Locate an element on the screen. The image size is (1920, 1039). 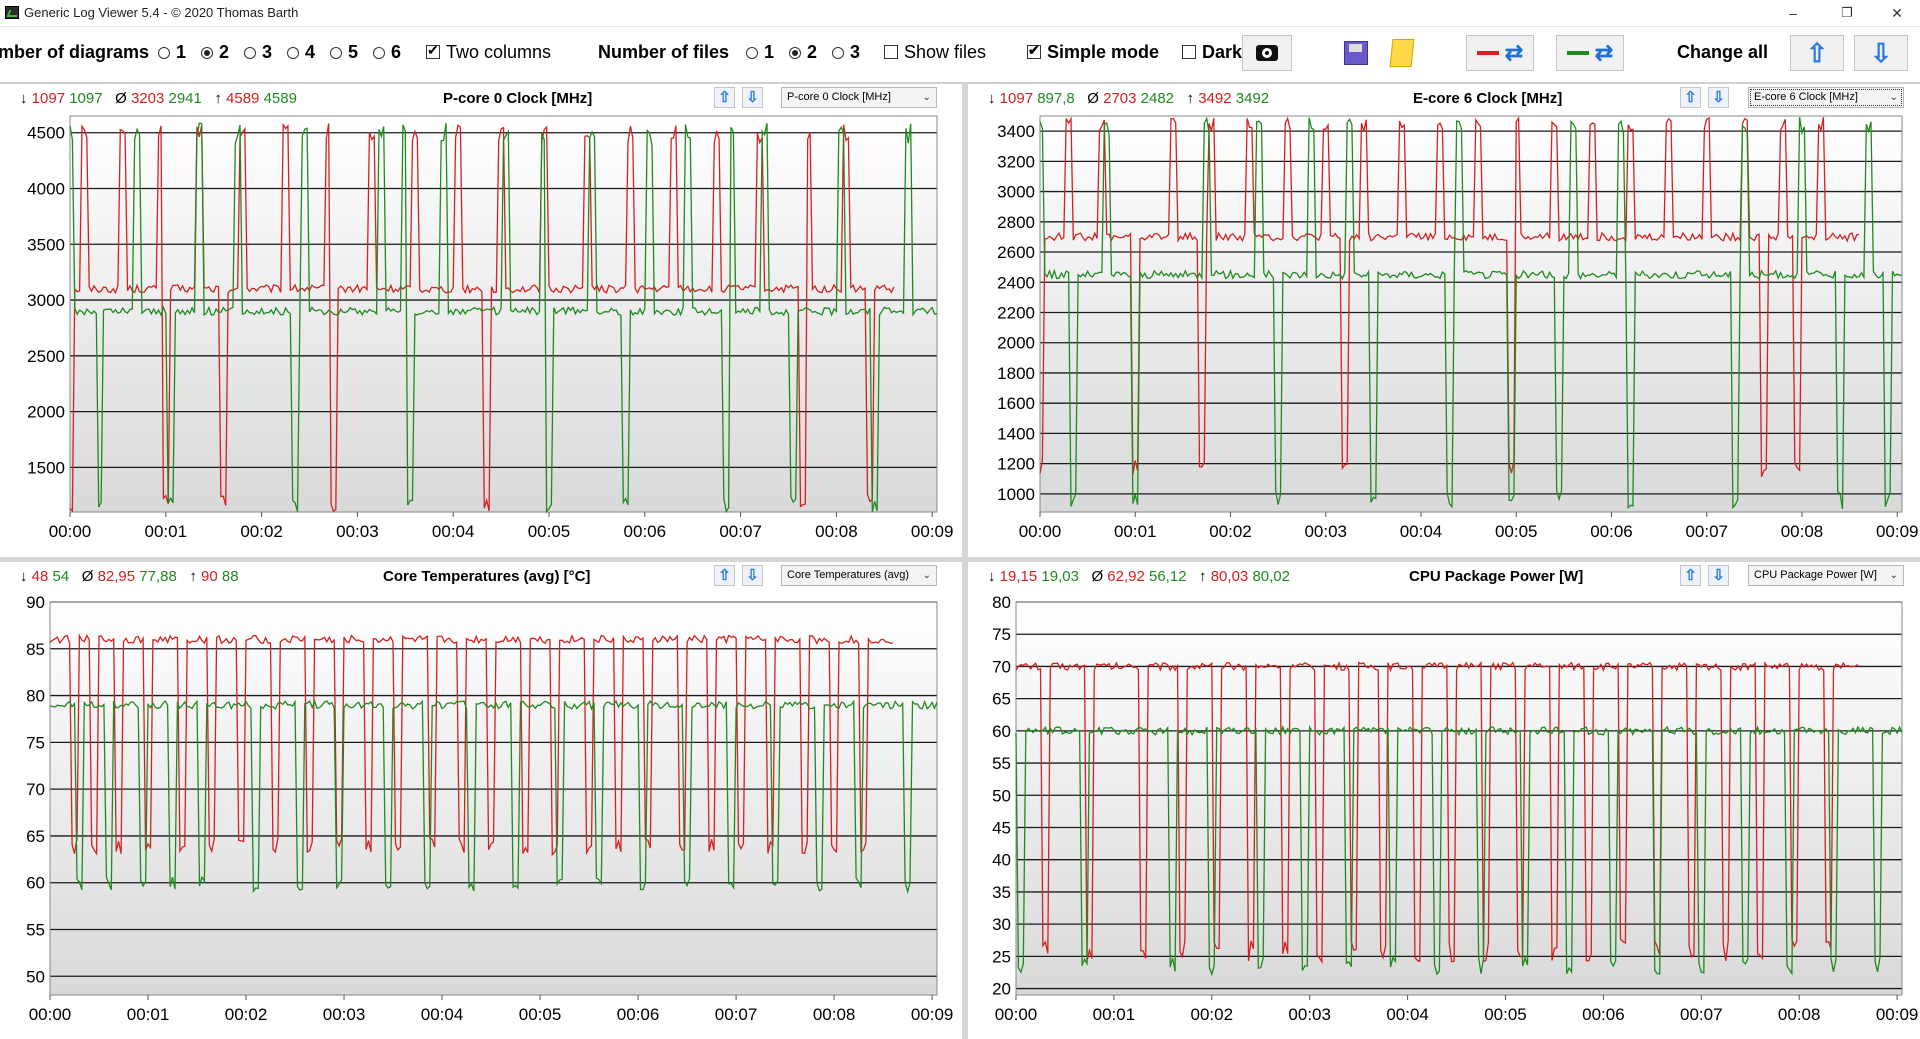
y-tick-label: 3500 is located at coordinates (46, 244).